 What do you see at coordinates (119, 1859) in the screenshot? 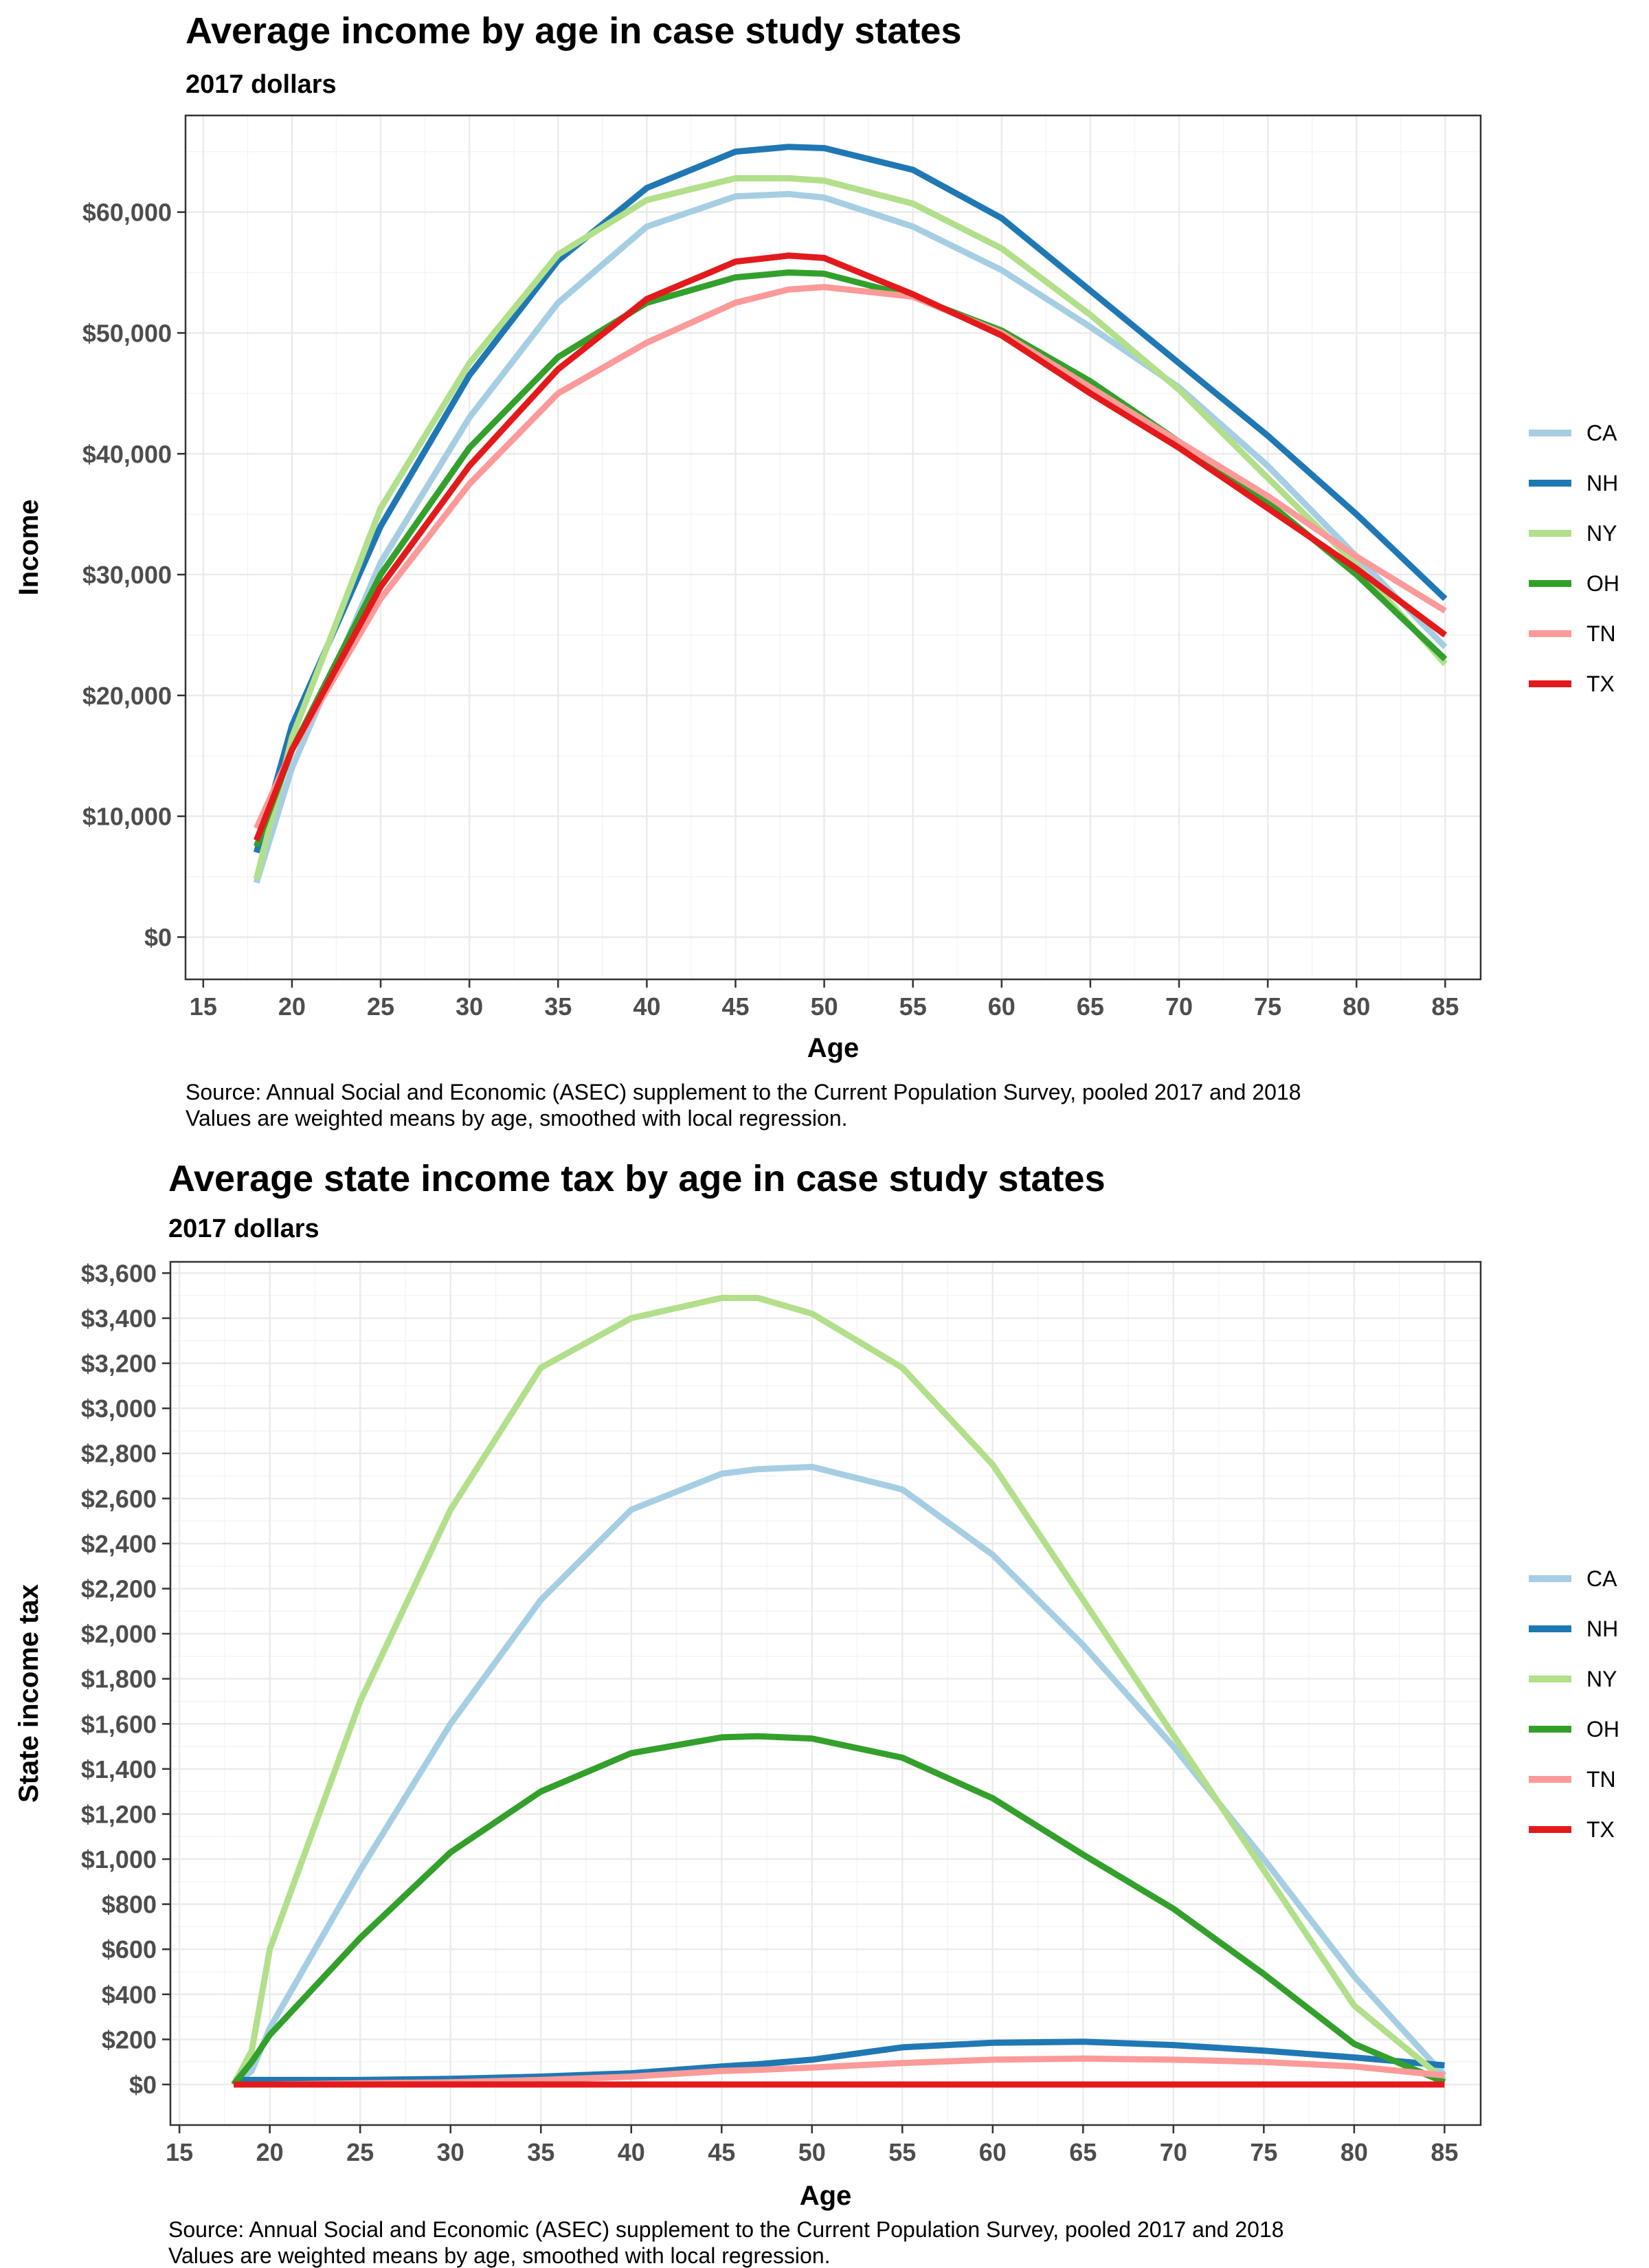
I see `y-tick-label: $1,000` at bounding box center [119, 1859].